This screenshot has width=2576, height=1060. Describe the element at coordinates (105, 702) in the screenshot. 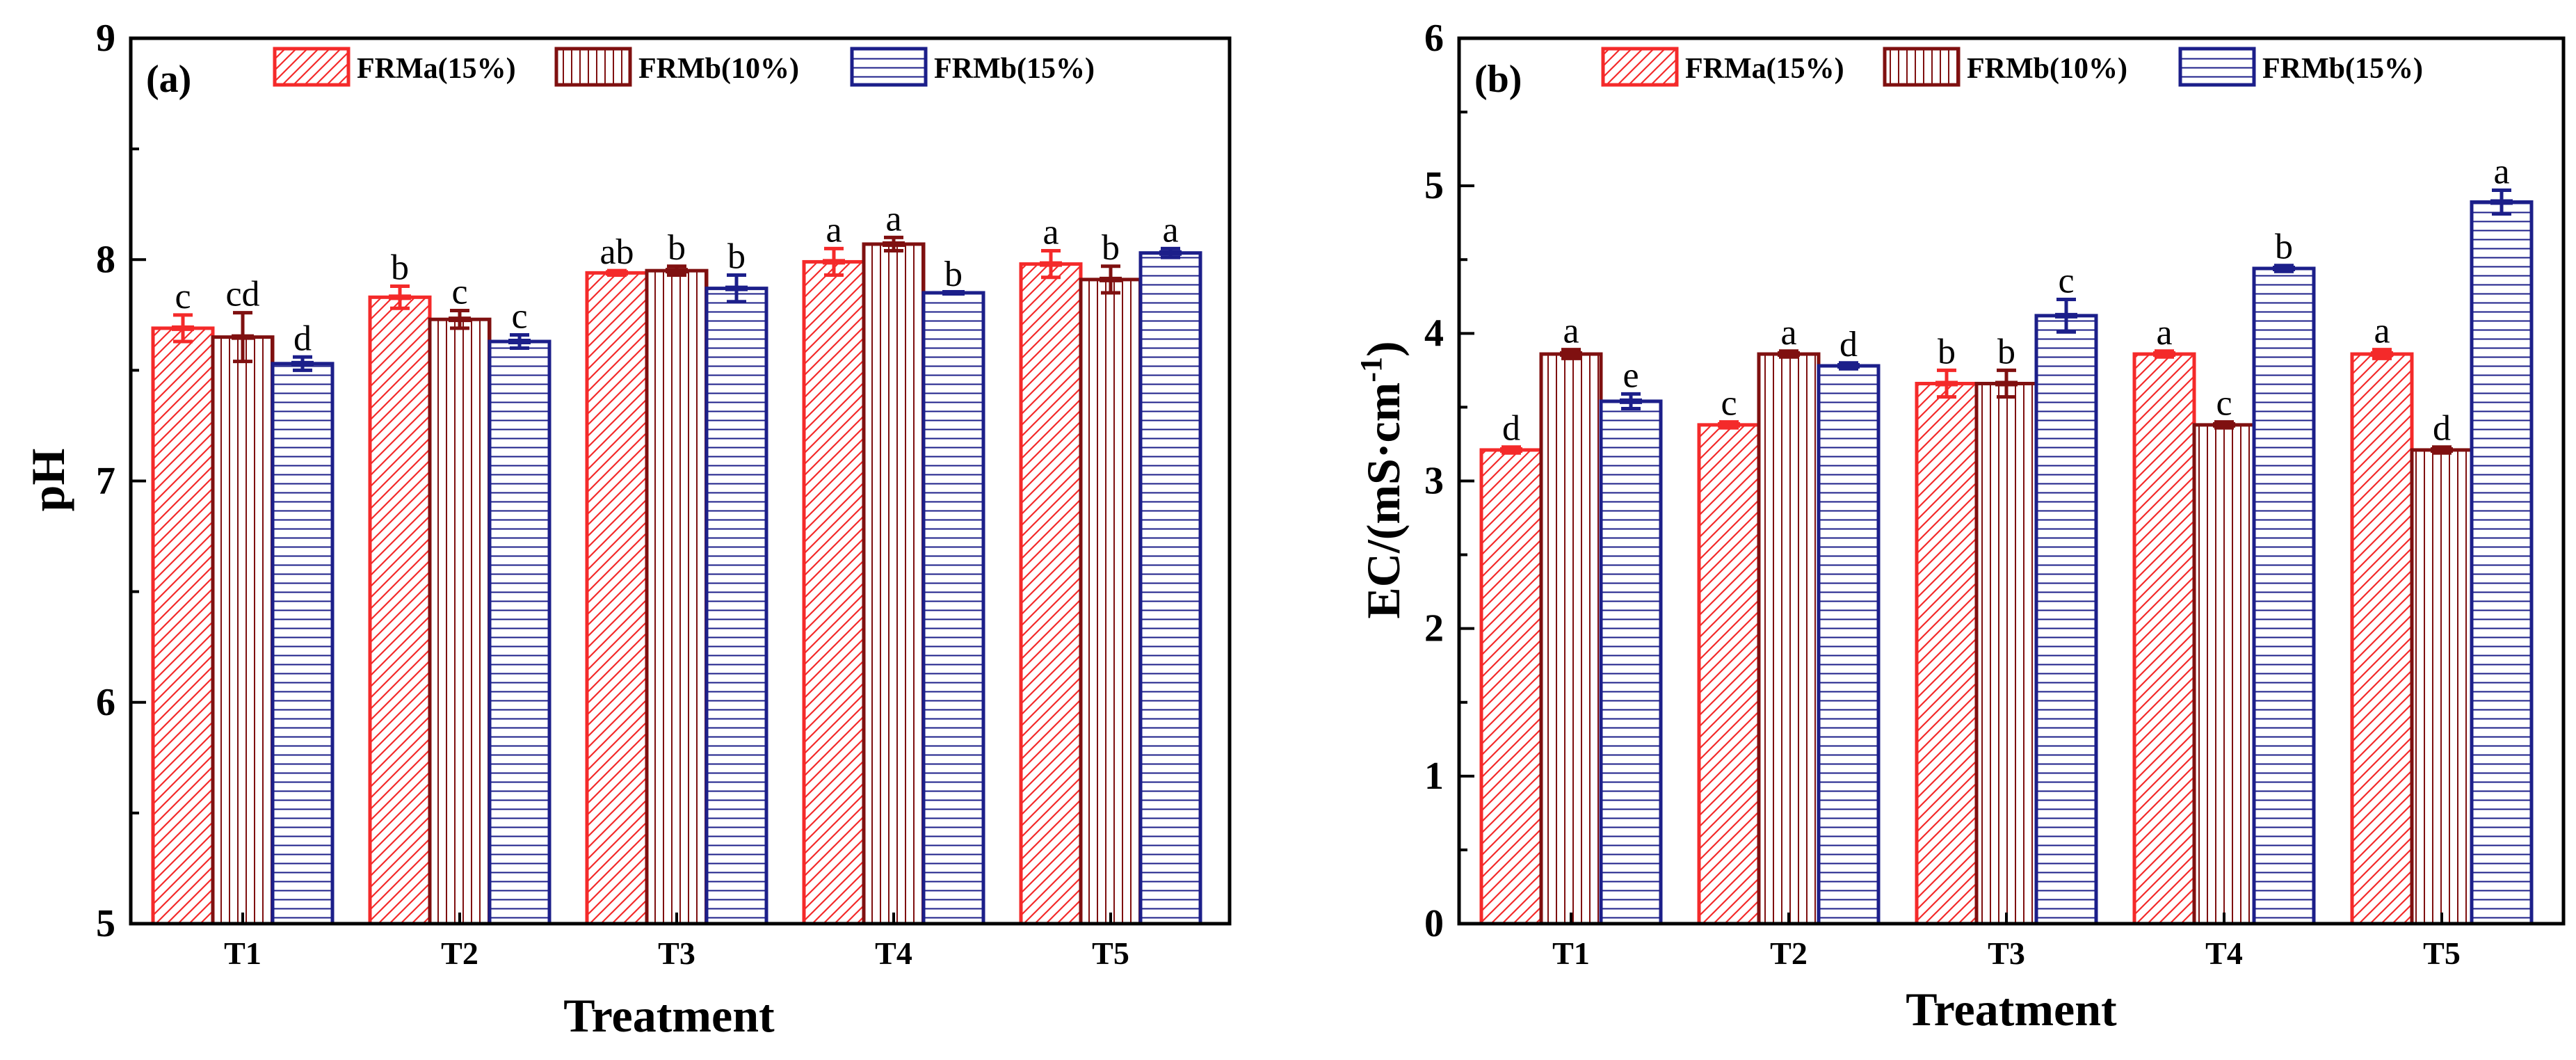

I see `panel-a-y-tick-label: 6` at that location.